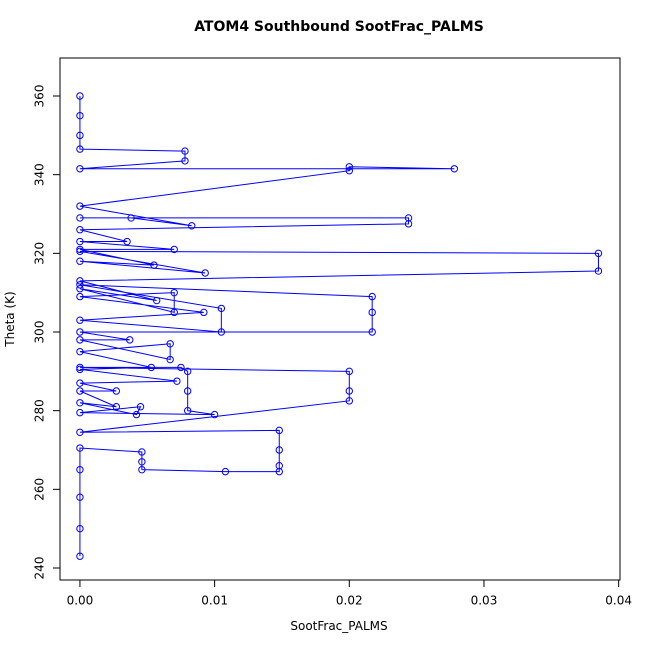 The height and width of the screenshot is (654, 650). What do you see at coordinates (10, 319) in the screenshot?
I see `y-axis-label: Theta (K)` at bounding box center [10, 319].